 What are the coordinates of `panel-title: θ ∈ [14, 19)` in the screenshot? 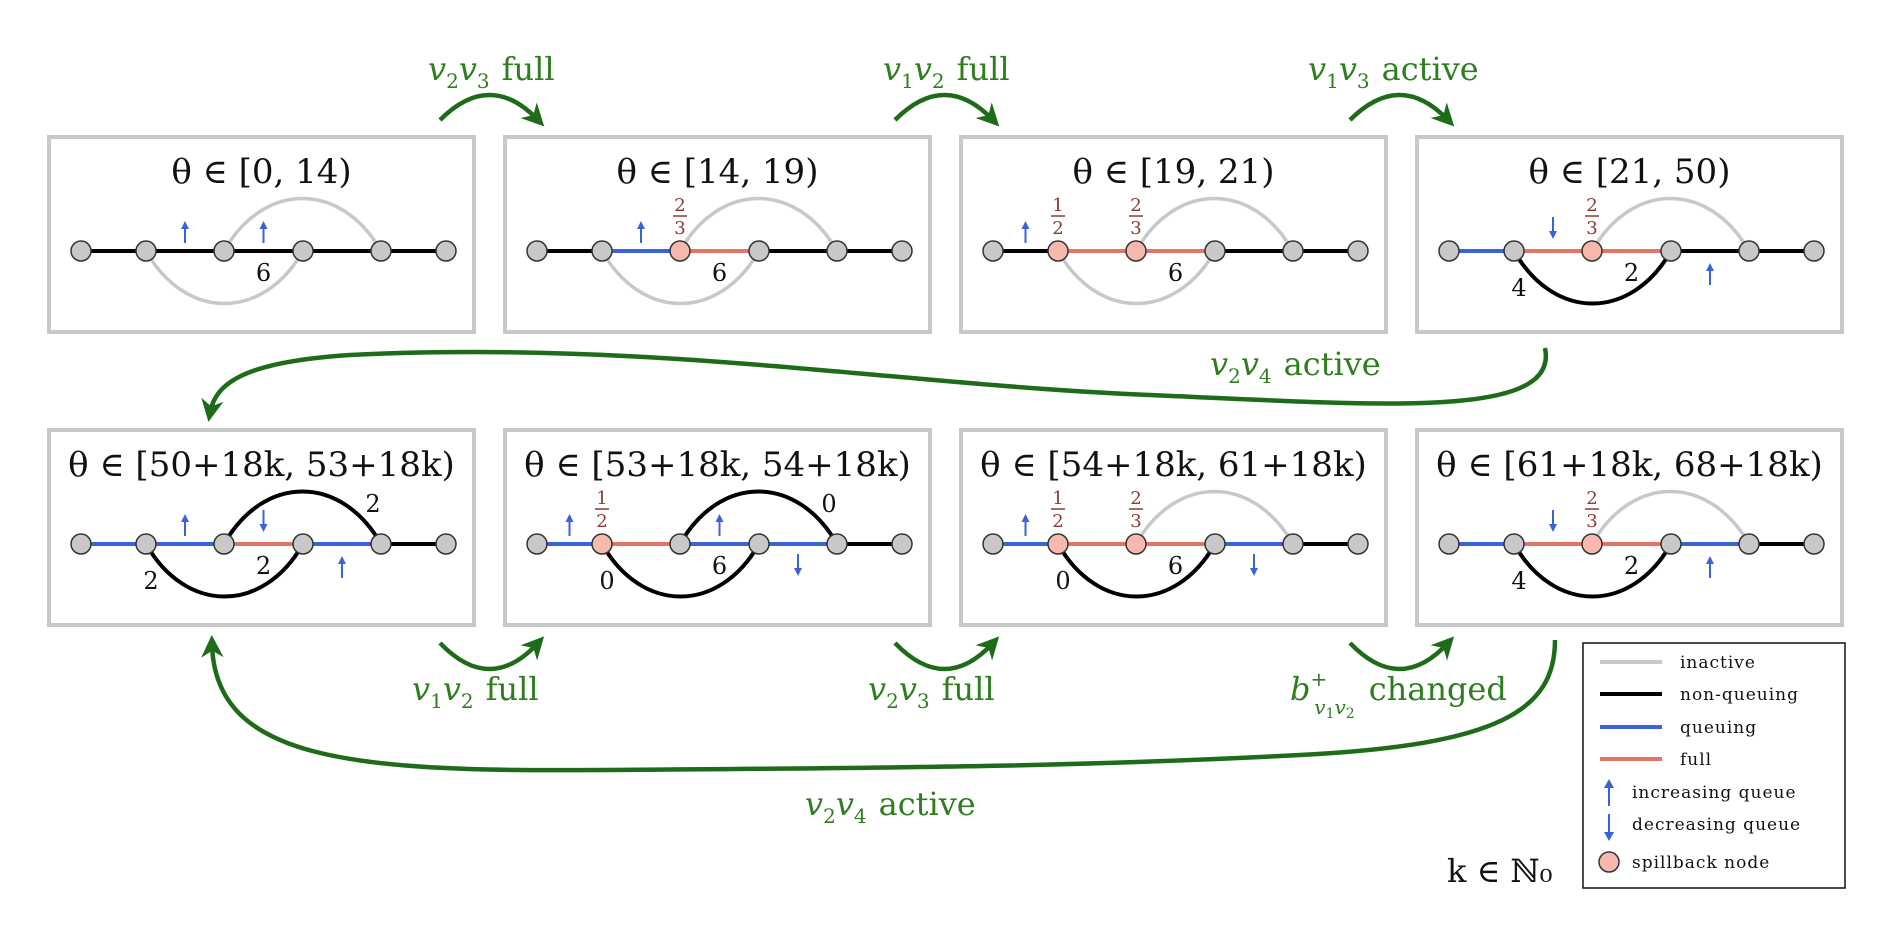 It's located at (718, 172).